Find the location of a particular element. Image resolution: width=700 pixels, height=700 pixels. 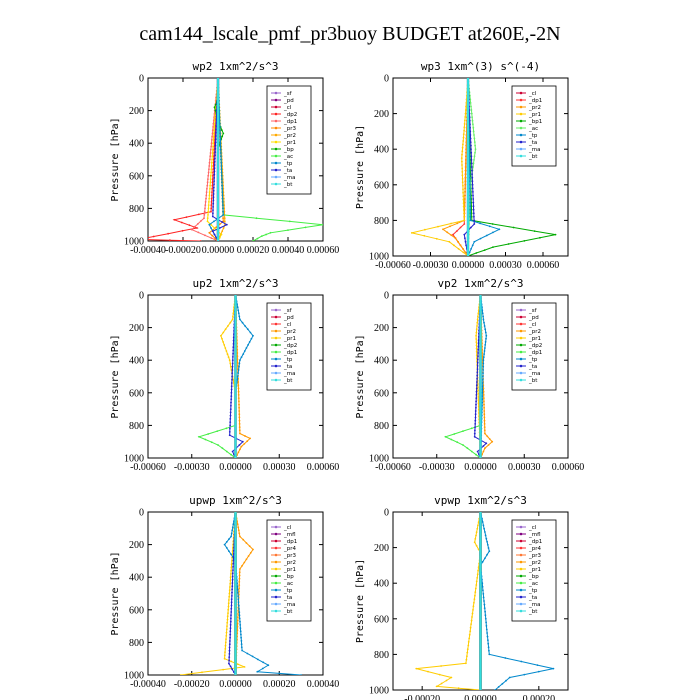

legend: _cl_dp1_pr2_pr1_bp1_ac_tp_ta_ma_bt is located at coordinates (534, 126).